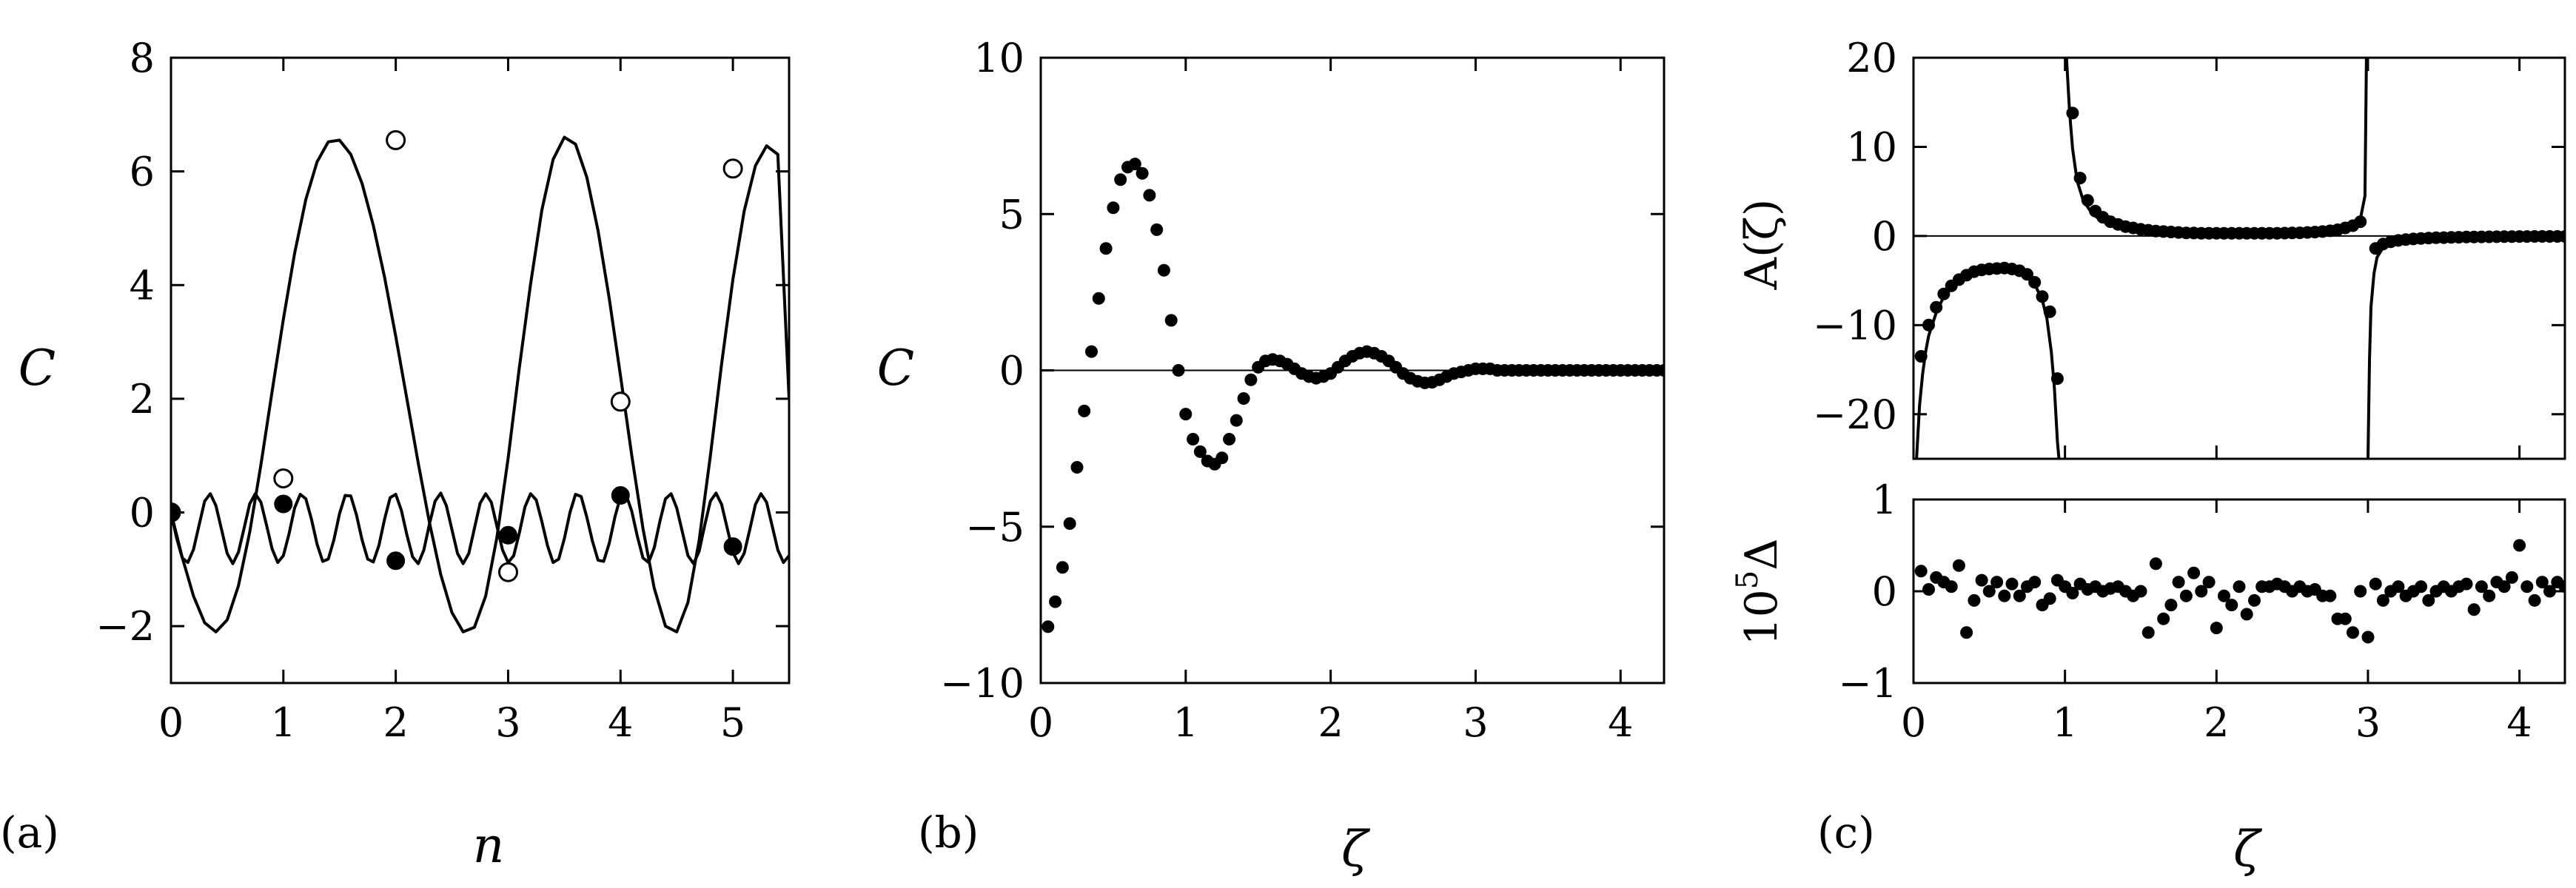 This screenshot has width=2576, height=888. What do you see at coordinates (994, 527) in the screenshot?
I see `y-tick-label: −5` at bounding box center [994, 527].